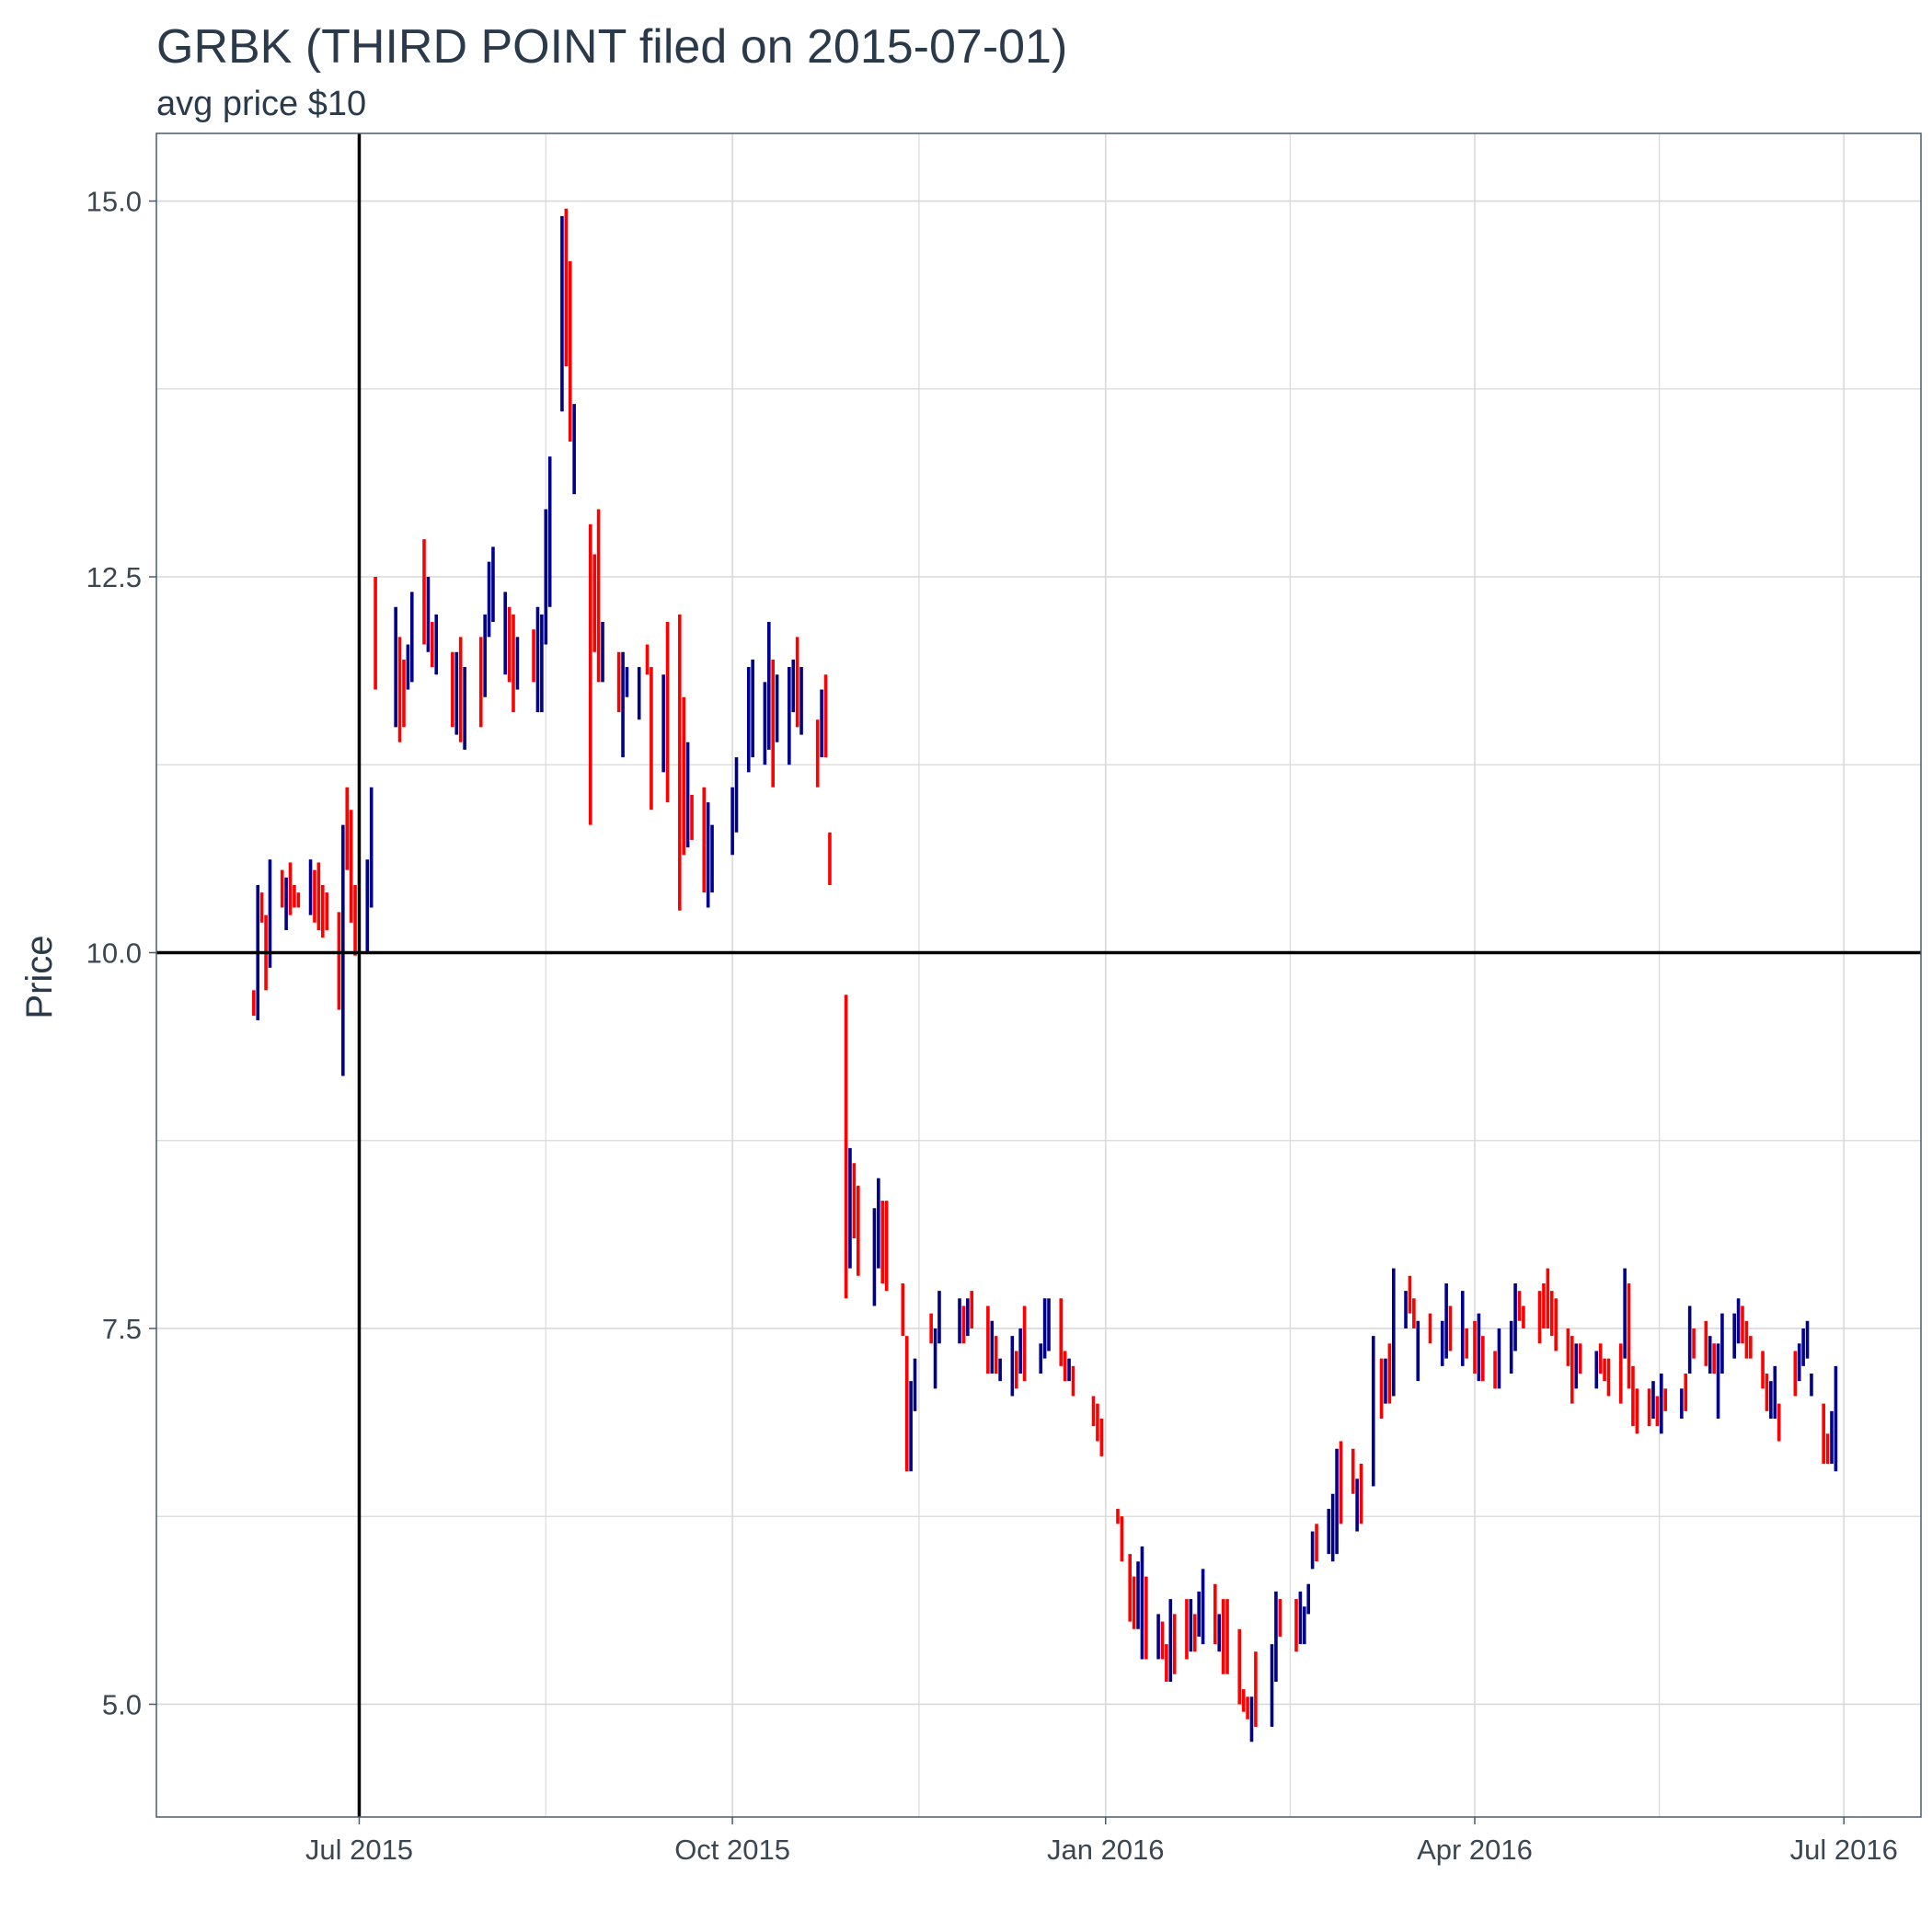 The height and width of the screenshot is (1932, 1932). What do you see at coordinates (732, 1850) in the screenshot?
I see `x-tick-label: Oct 2015` at bounding box center [732, 1850].